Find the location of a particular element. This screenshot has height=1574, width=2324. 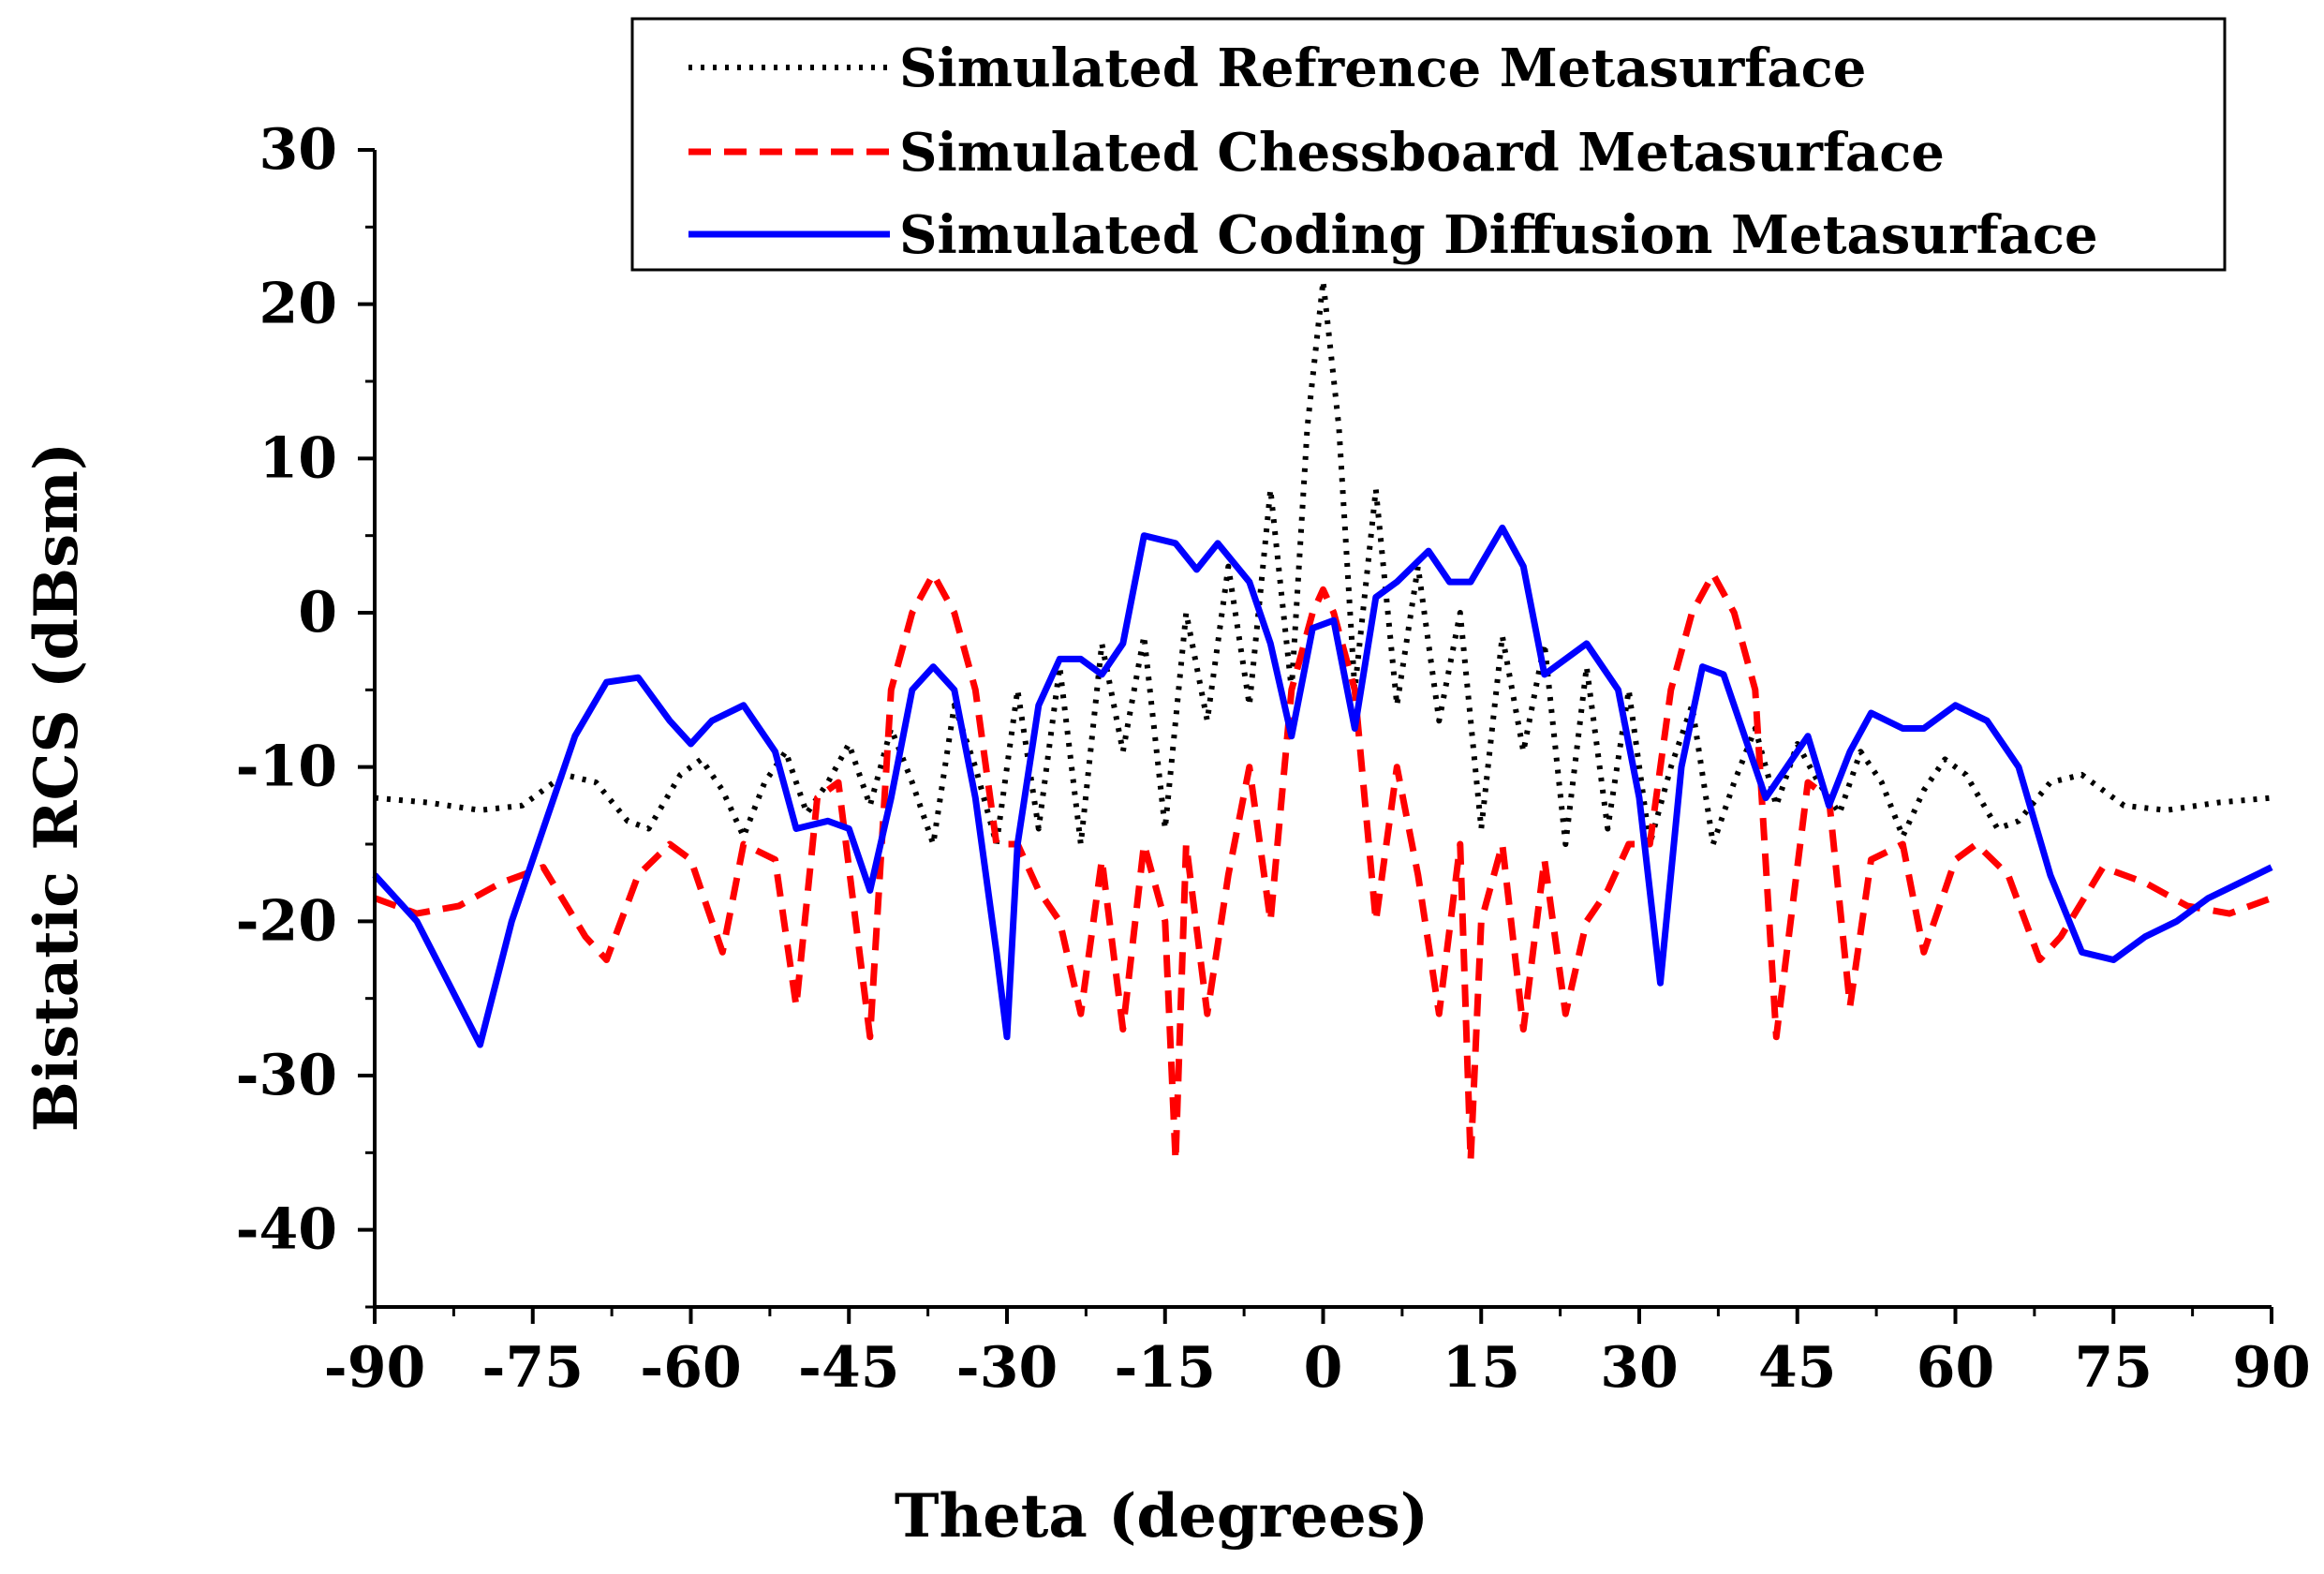

y-tick-label: 10 is located at coordinates (299, 458).